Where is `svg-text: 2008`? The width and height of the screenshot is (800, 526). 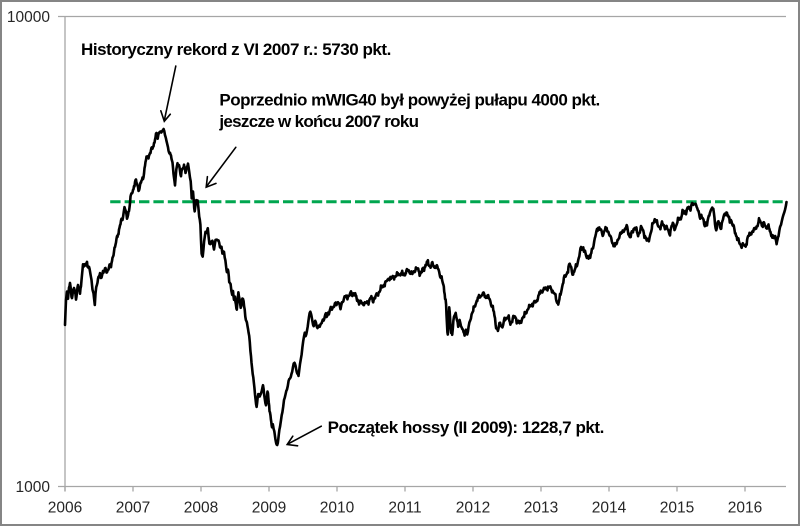
svg-text: 2008 is located at coordinates (201, 507).